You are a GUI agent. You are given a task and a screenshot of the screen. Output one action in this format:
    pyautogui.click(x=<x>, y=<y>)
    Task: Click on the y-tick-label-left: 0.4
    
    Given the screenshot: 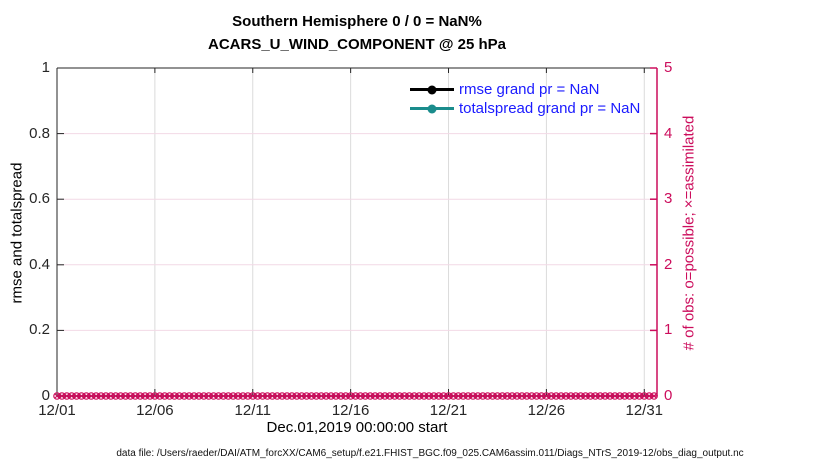 What is the action you would take?
    pyautogui.click(x=39, y=264)
    